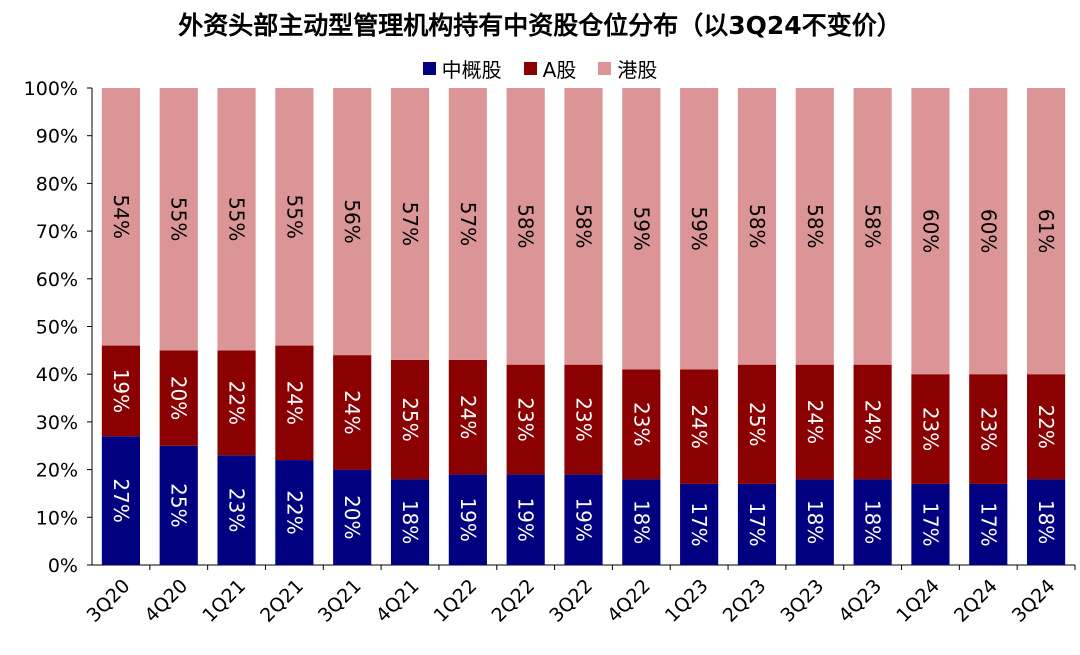  I want to click on x-tick-label: 3Q24, so click(1034, 601).